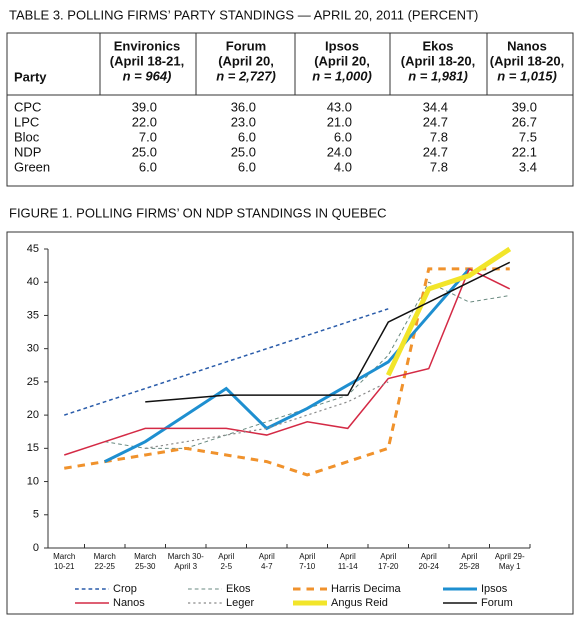 The width and height of the screenshot is (581, 620). What do you see at coordinates (27, 136) in the screenshot?
I see `row-label: Bloc` at bounding box center [27, 136].